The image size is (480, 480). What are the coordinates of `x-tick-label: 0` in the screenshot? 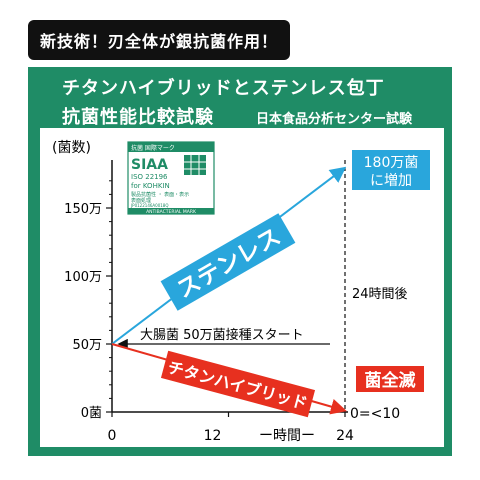 It's located at (112, 436).